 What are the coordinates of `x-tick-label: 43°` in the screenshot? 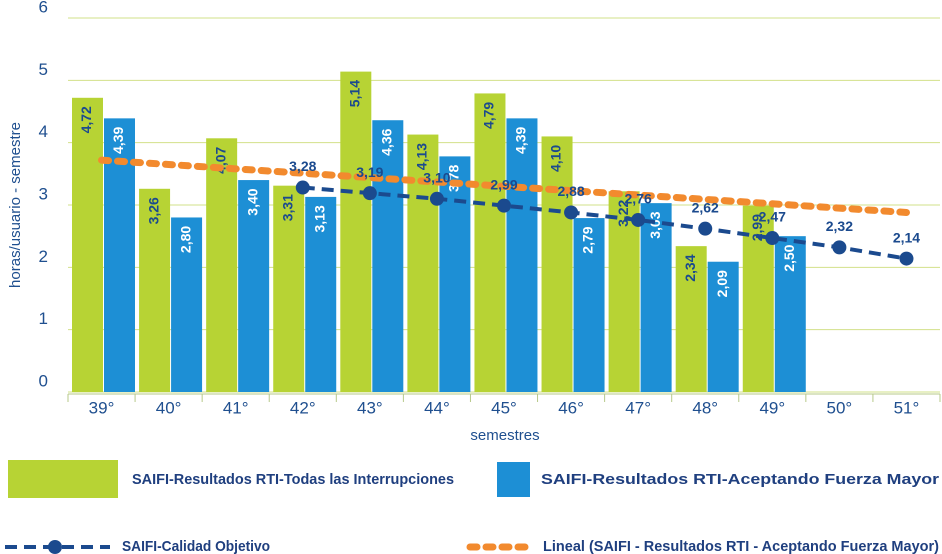 It's located at (370, 407).